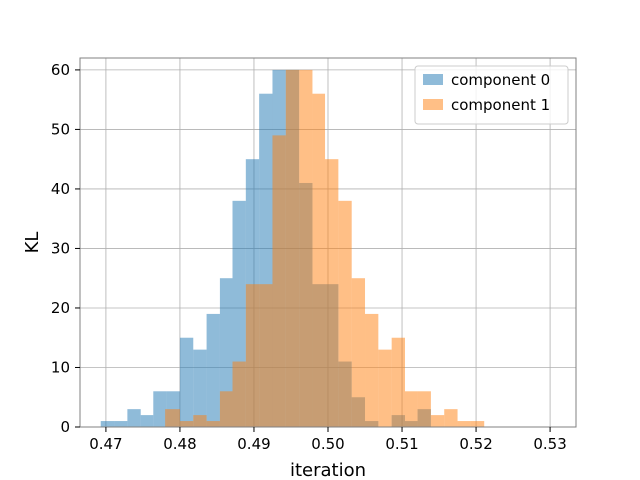 The height and width of the screenshot is (480, 640). What do you see at coordinates (253, 444) in the screenshot?
I see `x-tick-label: 0.49` at bounding box center [253, 444].